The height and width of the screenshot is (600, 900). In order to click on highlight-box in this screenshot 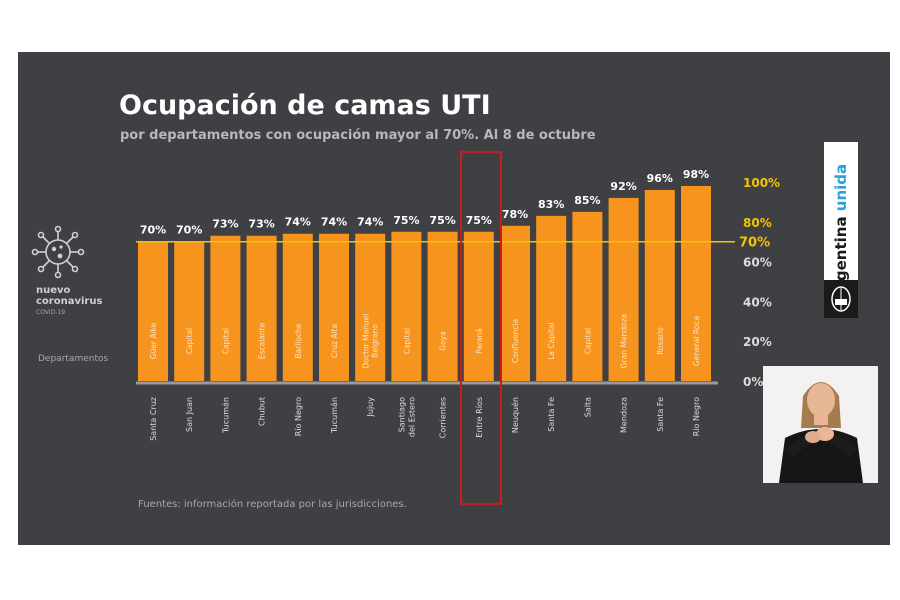, I will do `click(481, 328)`.